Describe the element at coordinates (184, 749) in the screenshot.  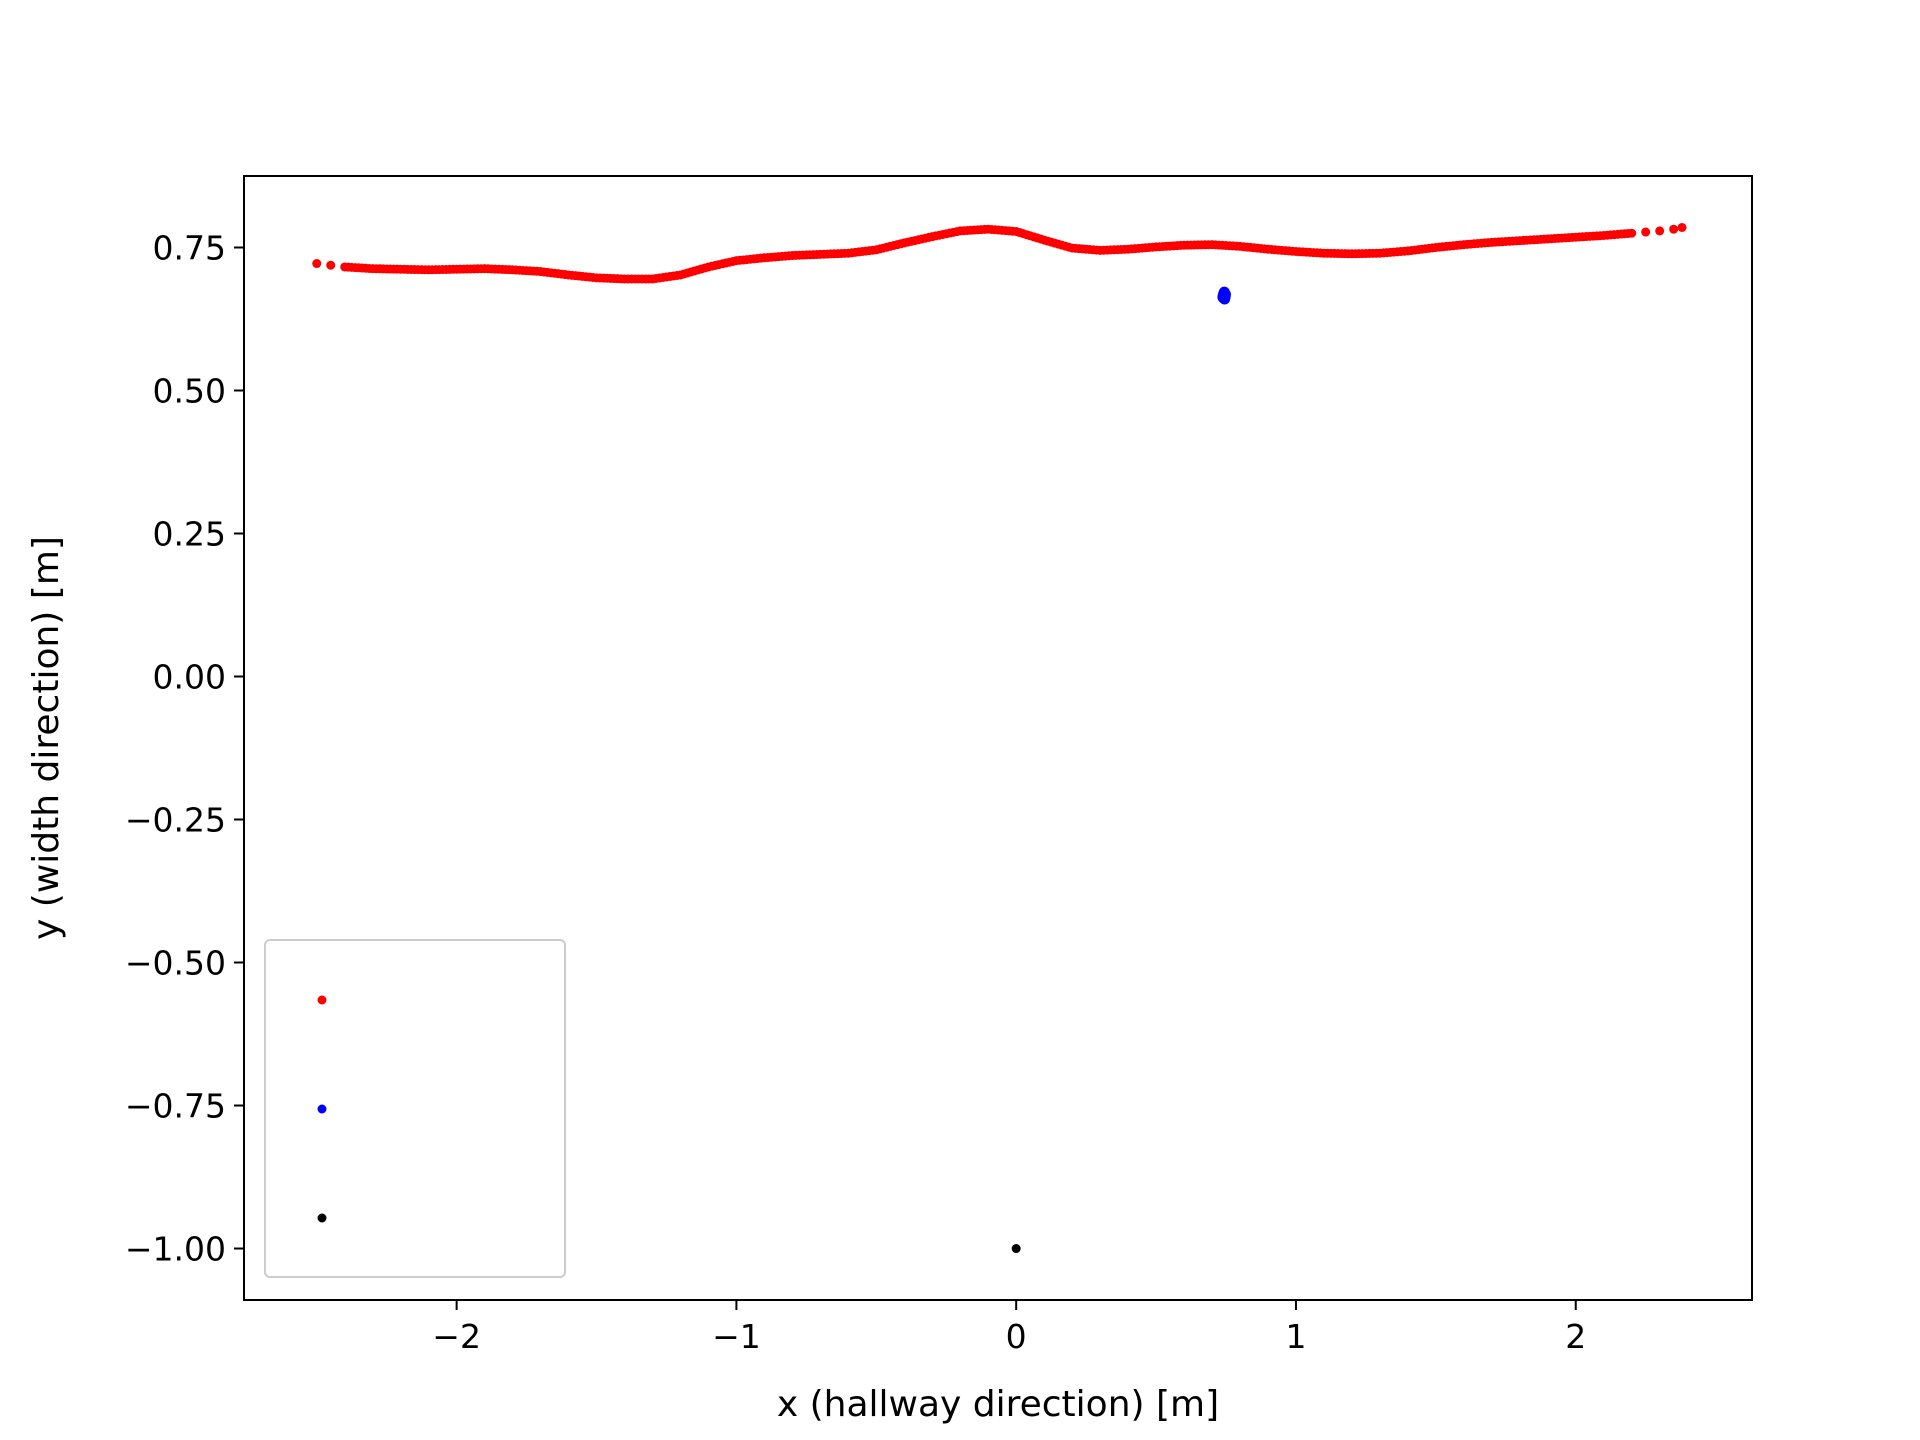
I see `y-axis-ticks: 0.75 0.50 0.25 0.00 −0.25 −0.50 −0.75 −1.00` at that location.